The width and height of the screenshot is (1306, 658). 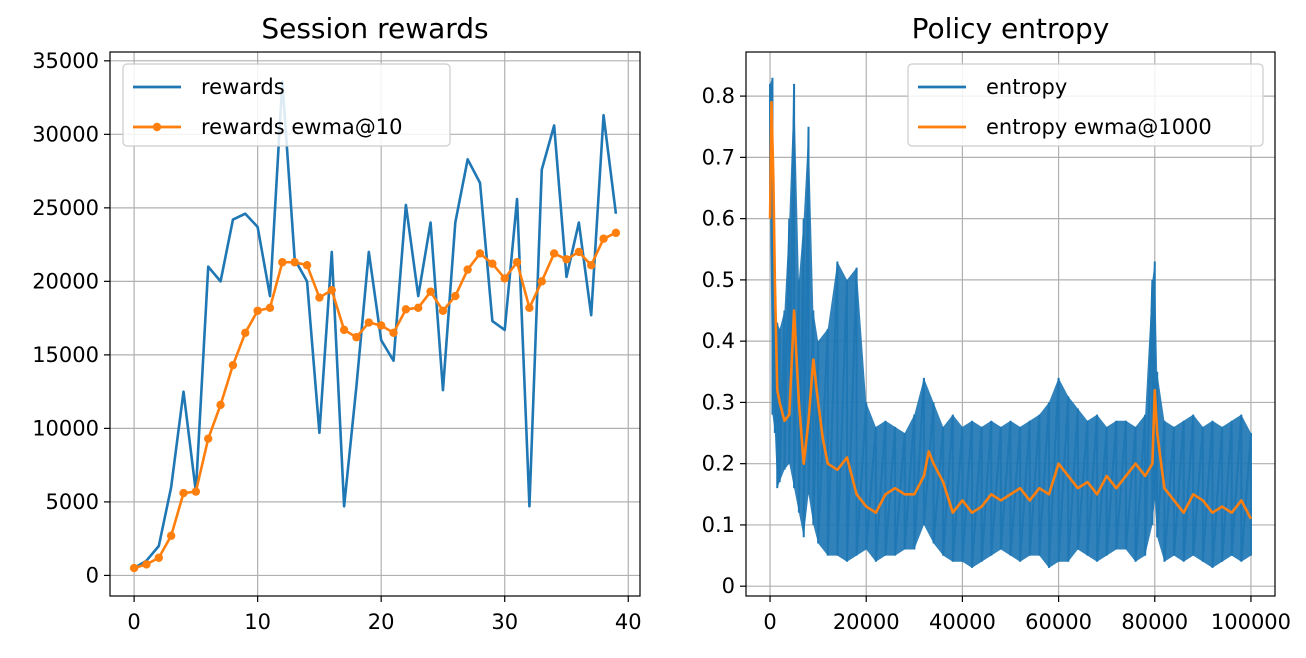 What do you see at coordinates (65, 281) in the screenshot?
I see `y-tick-label: 20000` at bounding box center [65, 281].